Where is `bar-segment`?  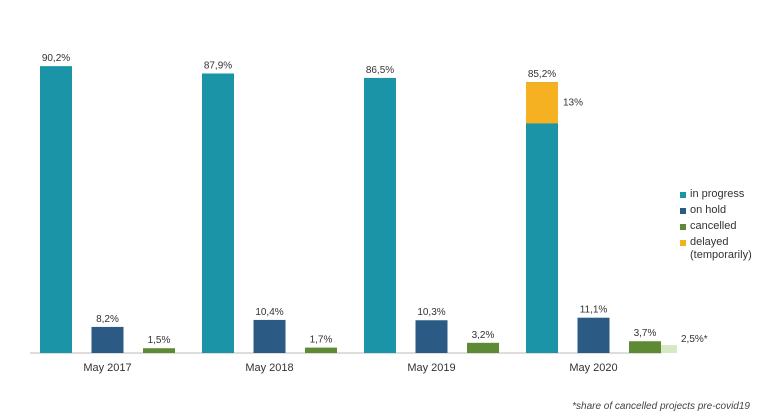
bar-segment is located at coordinates (542, 103).